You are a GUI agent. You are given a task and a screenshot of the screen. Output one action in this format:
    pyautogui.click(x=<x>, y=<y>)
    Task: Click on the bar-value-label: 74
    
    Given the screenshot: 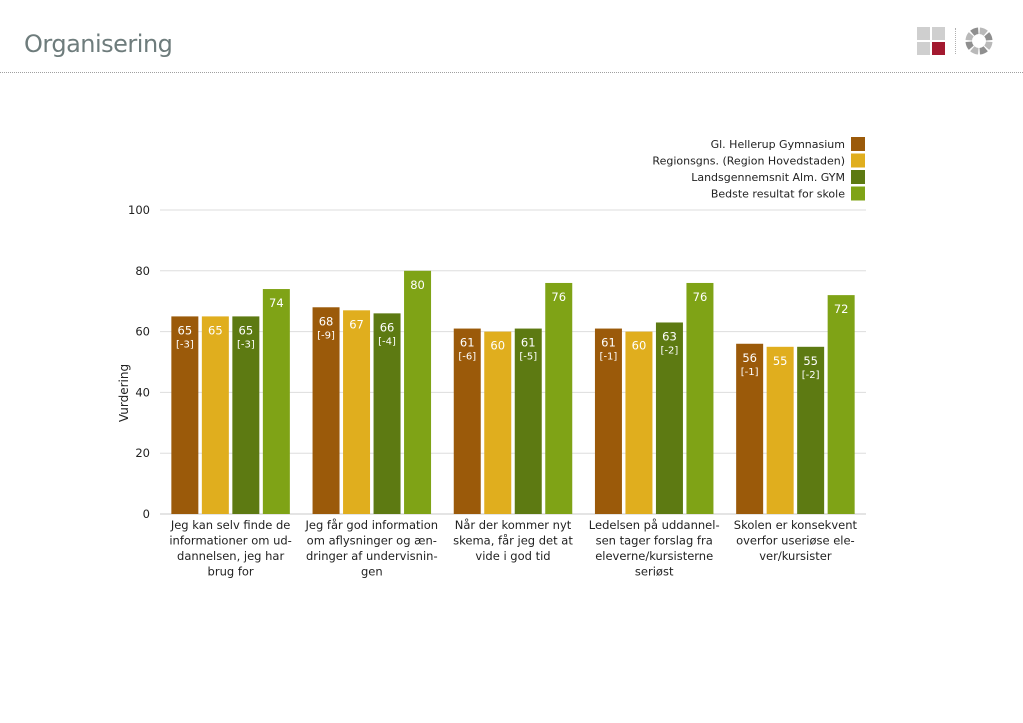 What is the action you would take?
    pyautogui.click(x=276, y=303)
    